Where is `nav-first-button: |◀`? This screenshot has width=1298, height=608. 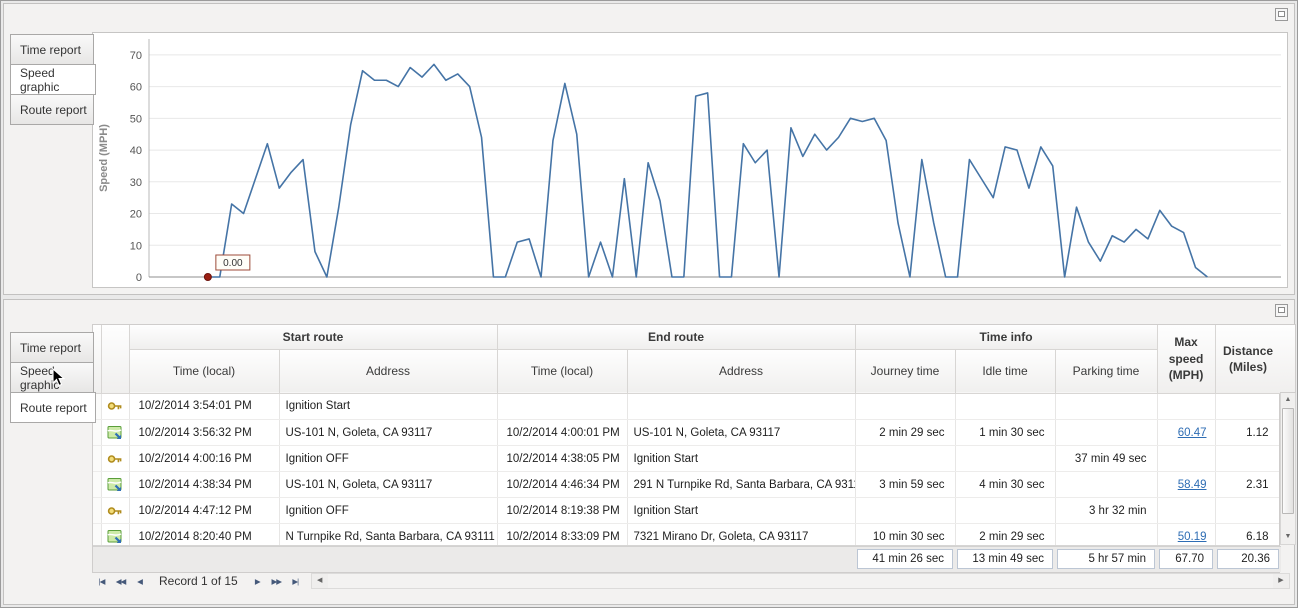 nav-first-button: |◀ is located at coordinates (102, 581).